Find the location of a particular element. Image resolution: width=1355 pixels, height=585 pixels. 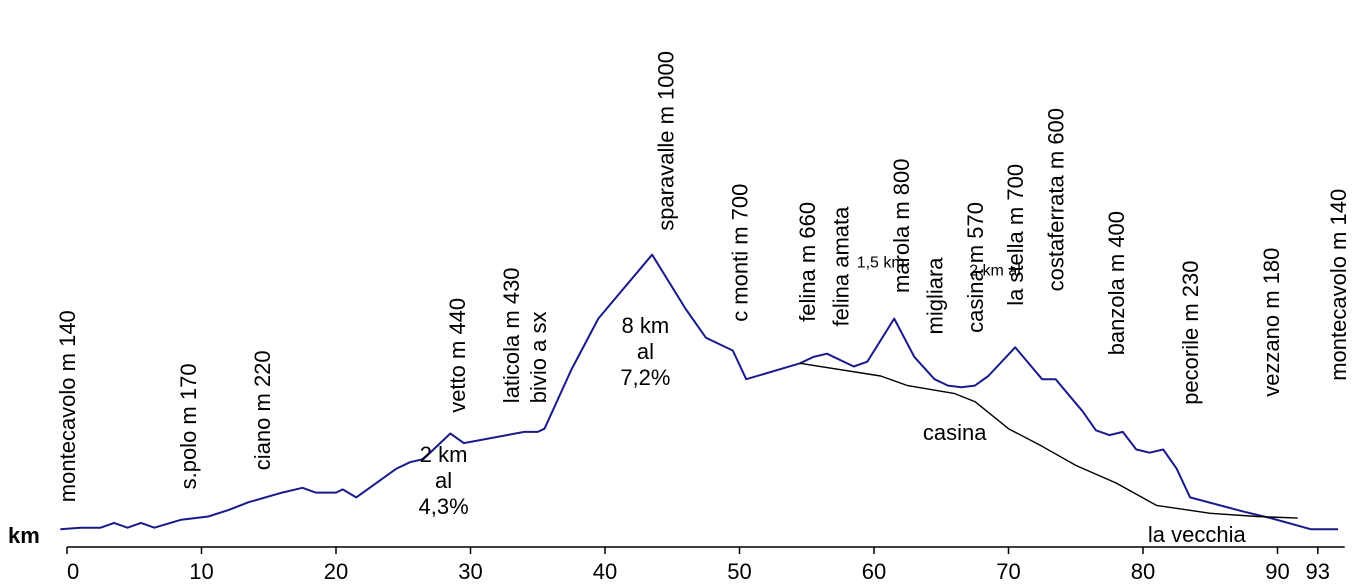

place-label: casina m 570 is located at coordinates (975, 267).